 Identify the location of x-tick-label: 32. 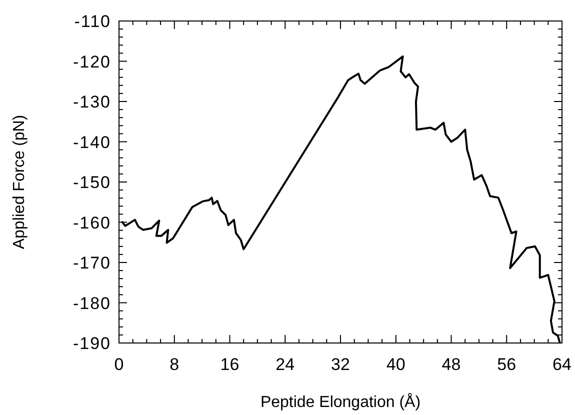
(340, 364).